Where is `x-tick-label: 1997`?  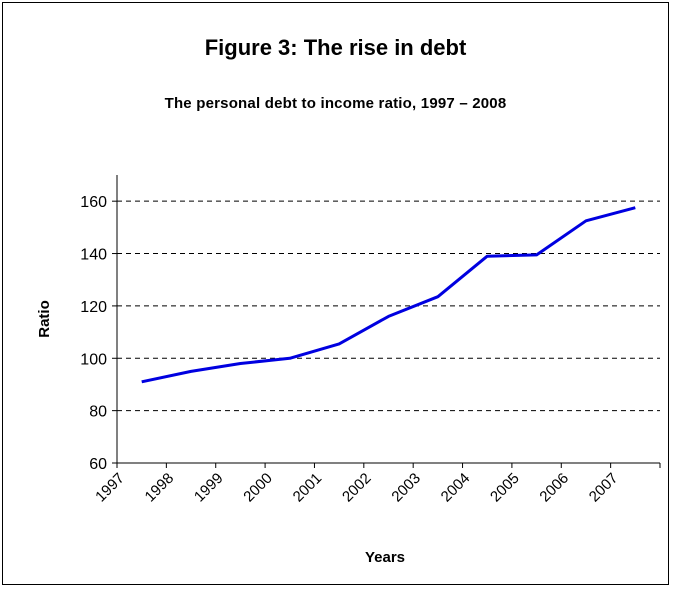
x-tick-label: 1997 is located at coordinates (110, 488).